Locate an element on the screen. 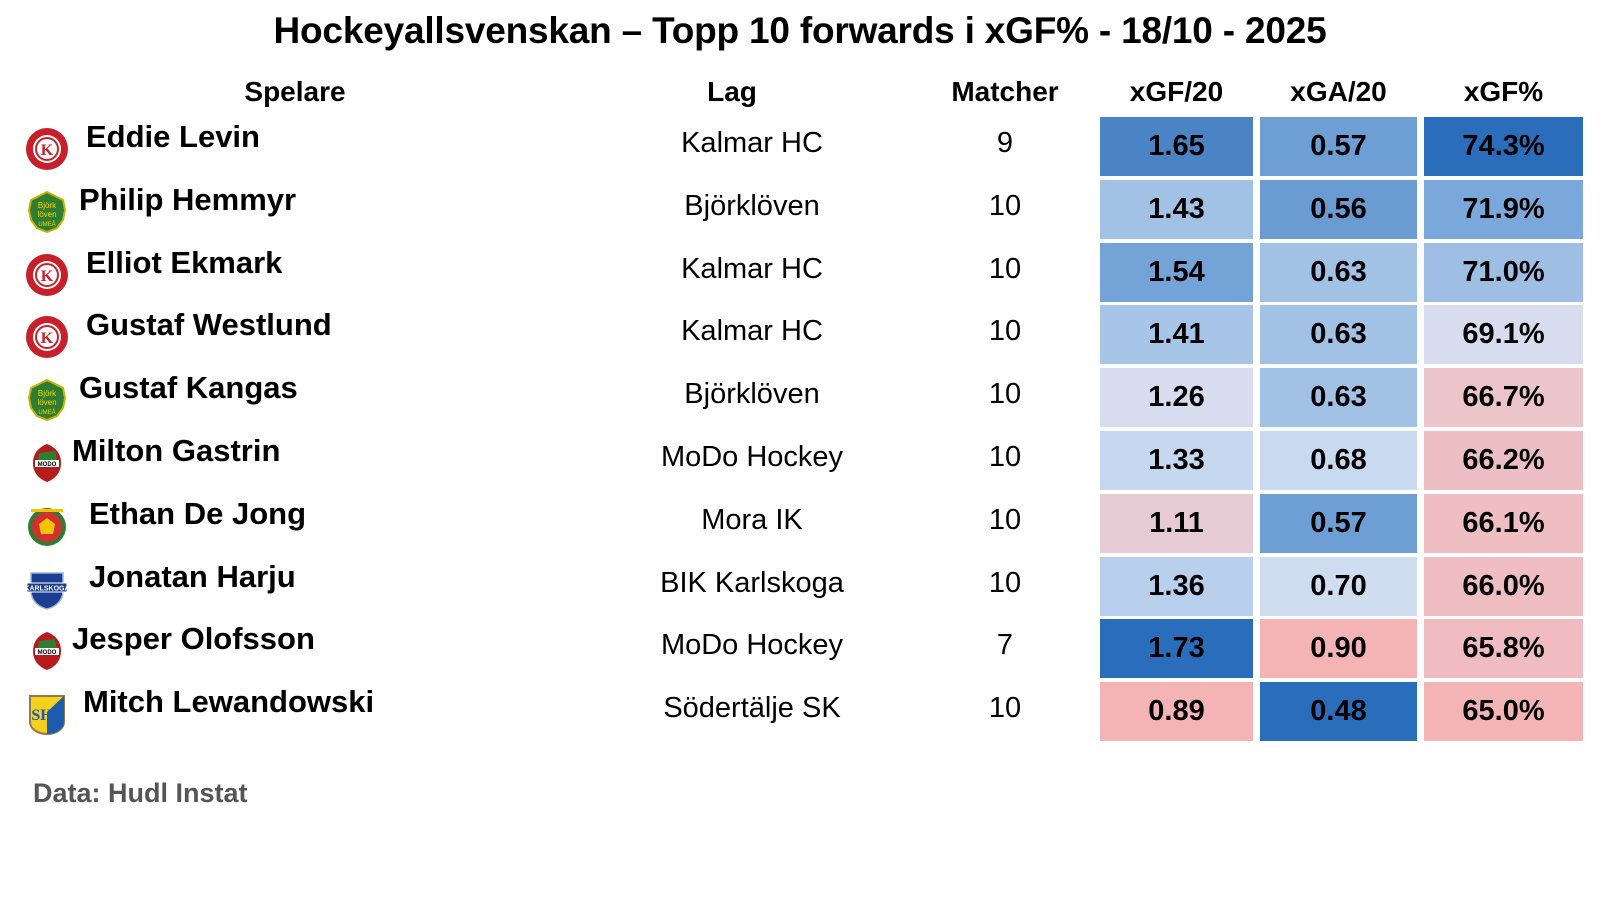 The width and height of the screenshot is (1600, 900). player-name: Gustaf Kangas is located at coordinates (188, 388).